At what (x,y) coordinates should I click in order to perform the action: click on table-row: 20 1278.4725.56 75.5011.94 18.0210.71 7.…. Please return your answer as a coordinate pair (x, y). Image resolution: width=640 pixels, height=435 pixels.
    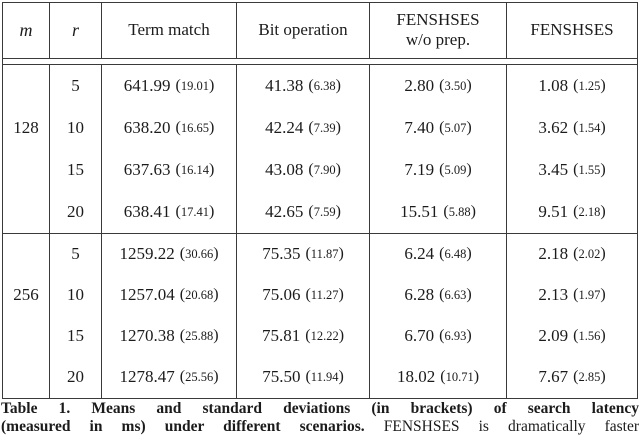
    Looking at the image, I should click on (343, 377).